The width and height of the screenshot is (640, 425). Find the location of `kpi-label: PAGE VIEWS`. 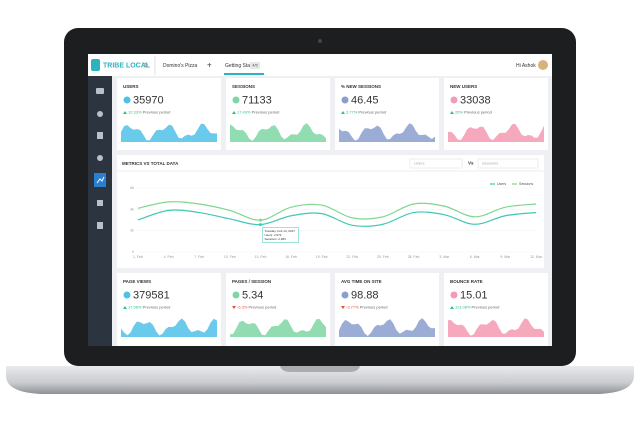

kpi-label: PAGE VIEWS is located at coordinates (137, 281).